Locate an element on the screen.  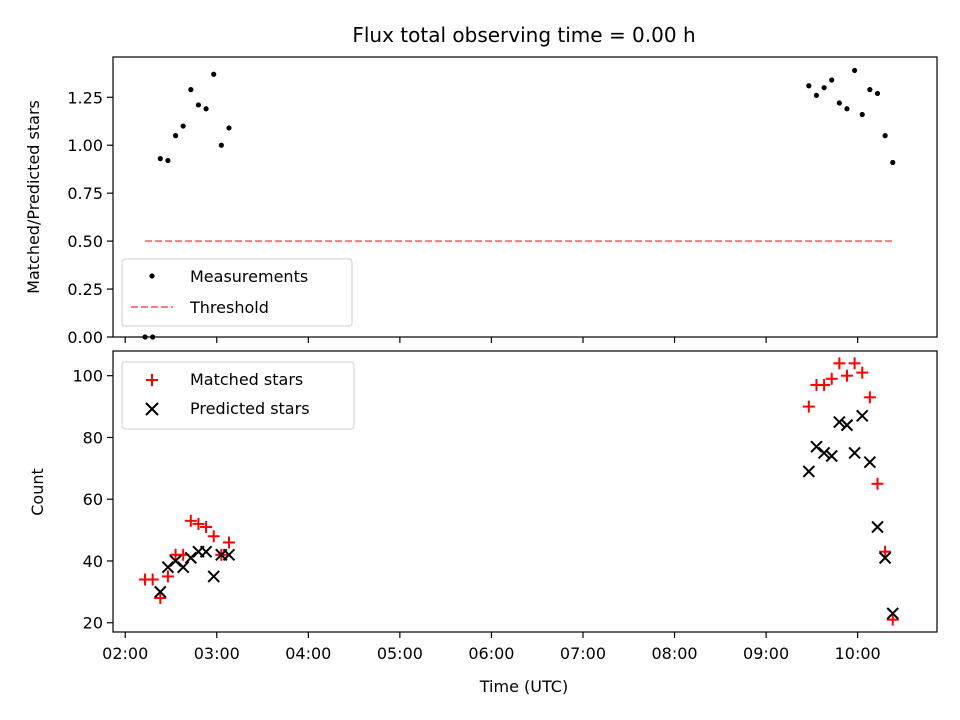
bottom-x-tick-label: 03:00 is located at coordinates (217, 653).